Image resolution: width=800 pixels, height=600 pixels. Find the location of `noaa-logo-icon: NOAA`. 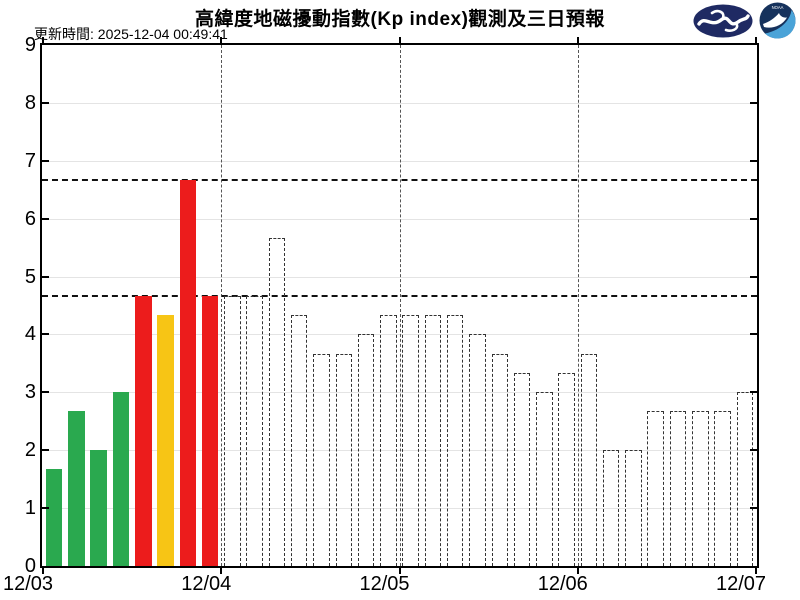

noaa-logo-icon: NOAA is located at coordinates (777, 23).